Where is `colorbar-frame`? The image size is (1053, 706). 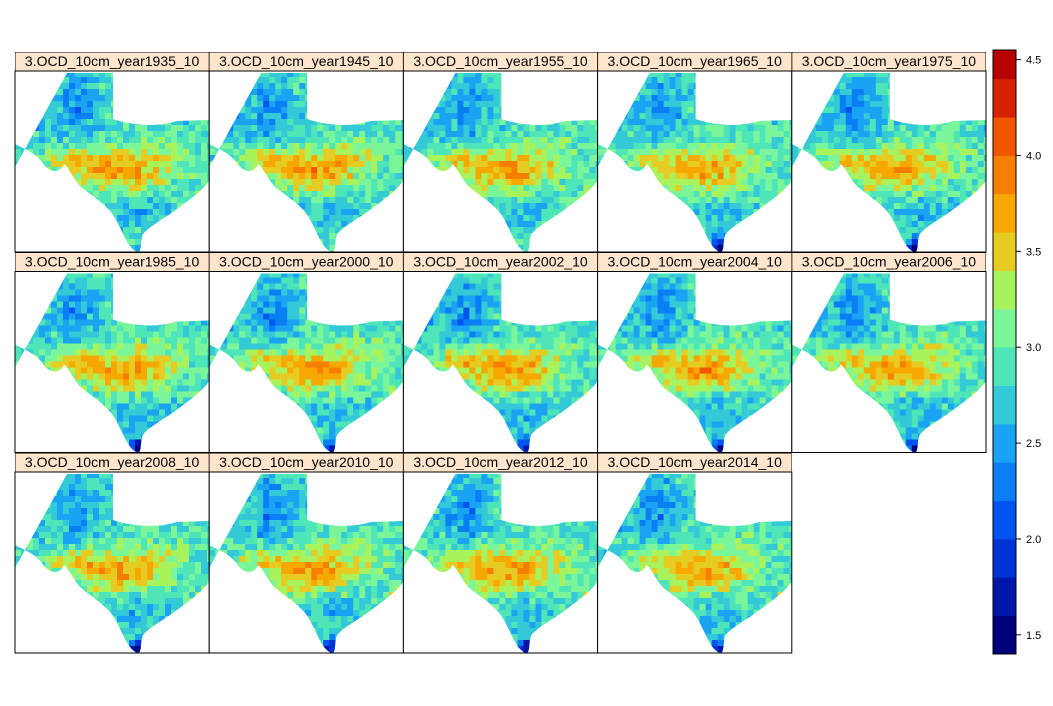 colorbar-frame is located at coordinates (1004, 352).